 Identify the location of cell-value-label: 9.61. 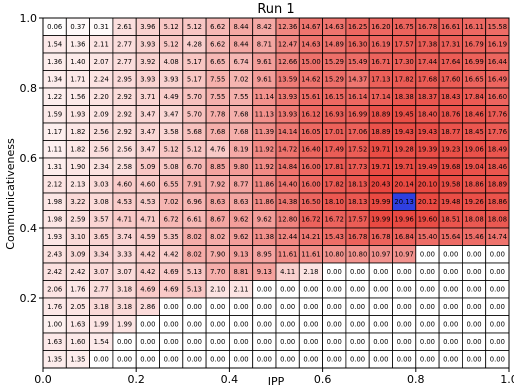
(264, 62).